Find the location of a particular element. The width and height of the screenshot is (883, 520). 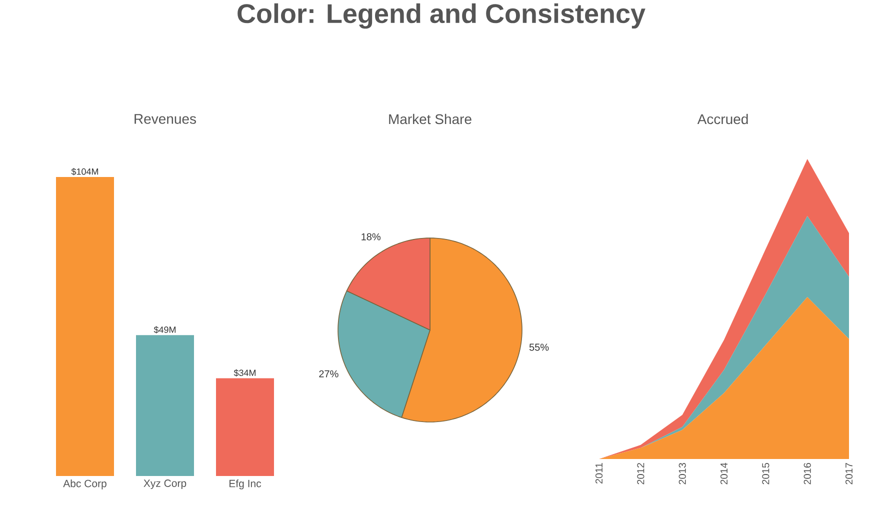

data-label: 18% is located at coordinates (371, 236).